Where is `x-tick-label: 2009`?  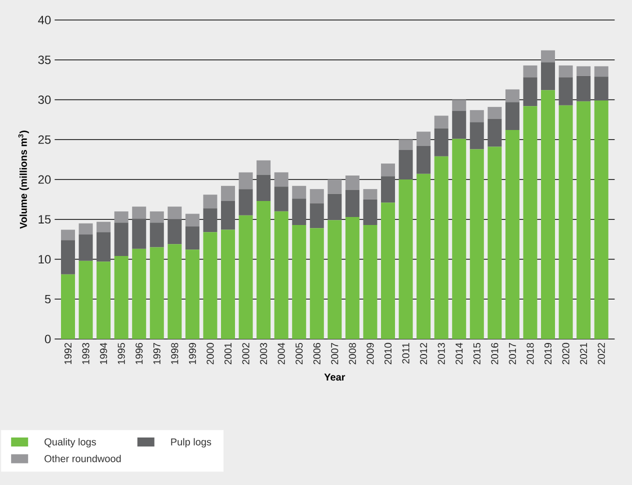 x-tick-label: 2009 is located at coordinates (370, 353).